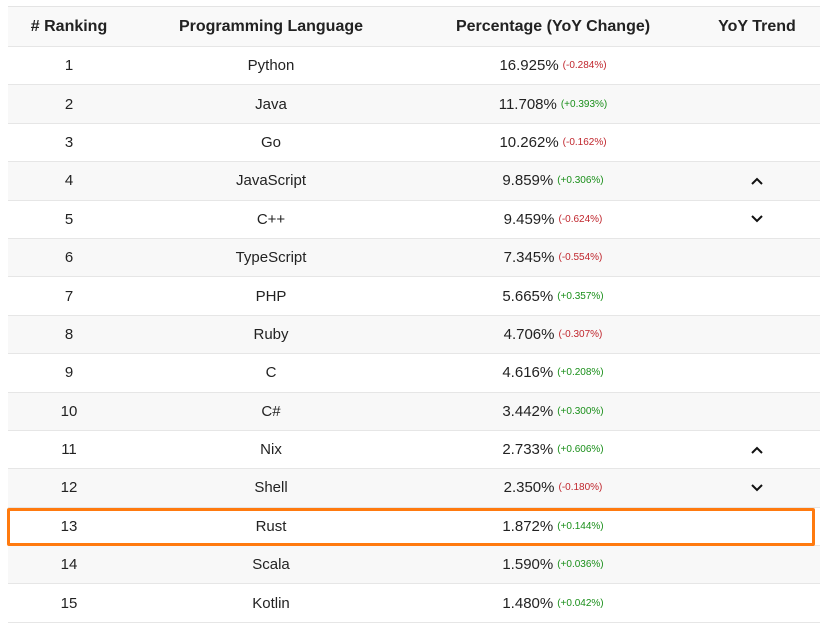 This screenshot has height=631, width=822. I want to click on percentage-cell: 3.442% (+0.300%), so click(553, 411).